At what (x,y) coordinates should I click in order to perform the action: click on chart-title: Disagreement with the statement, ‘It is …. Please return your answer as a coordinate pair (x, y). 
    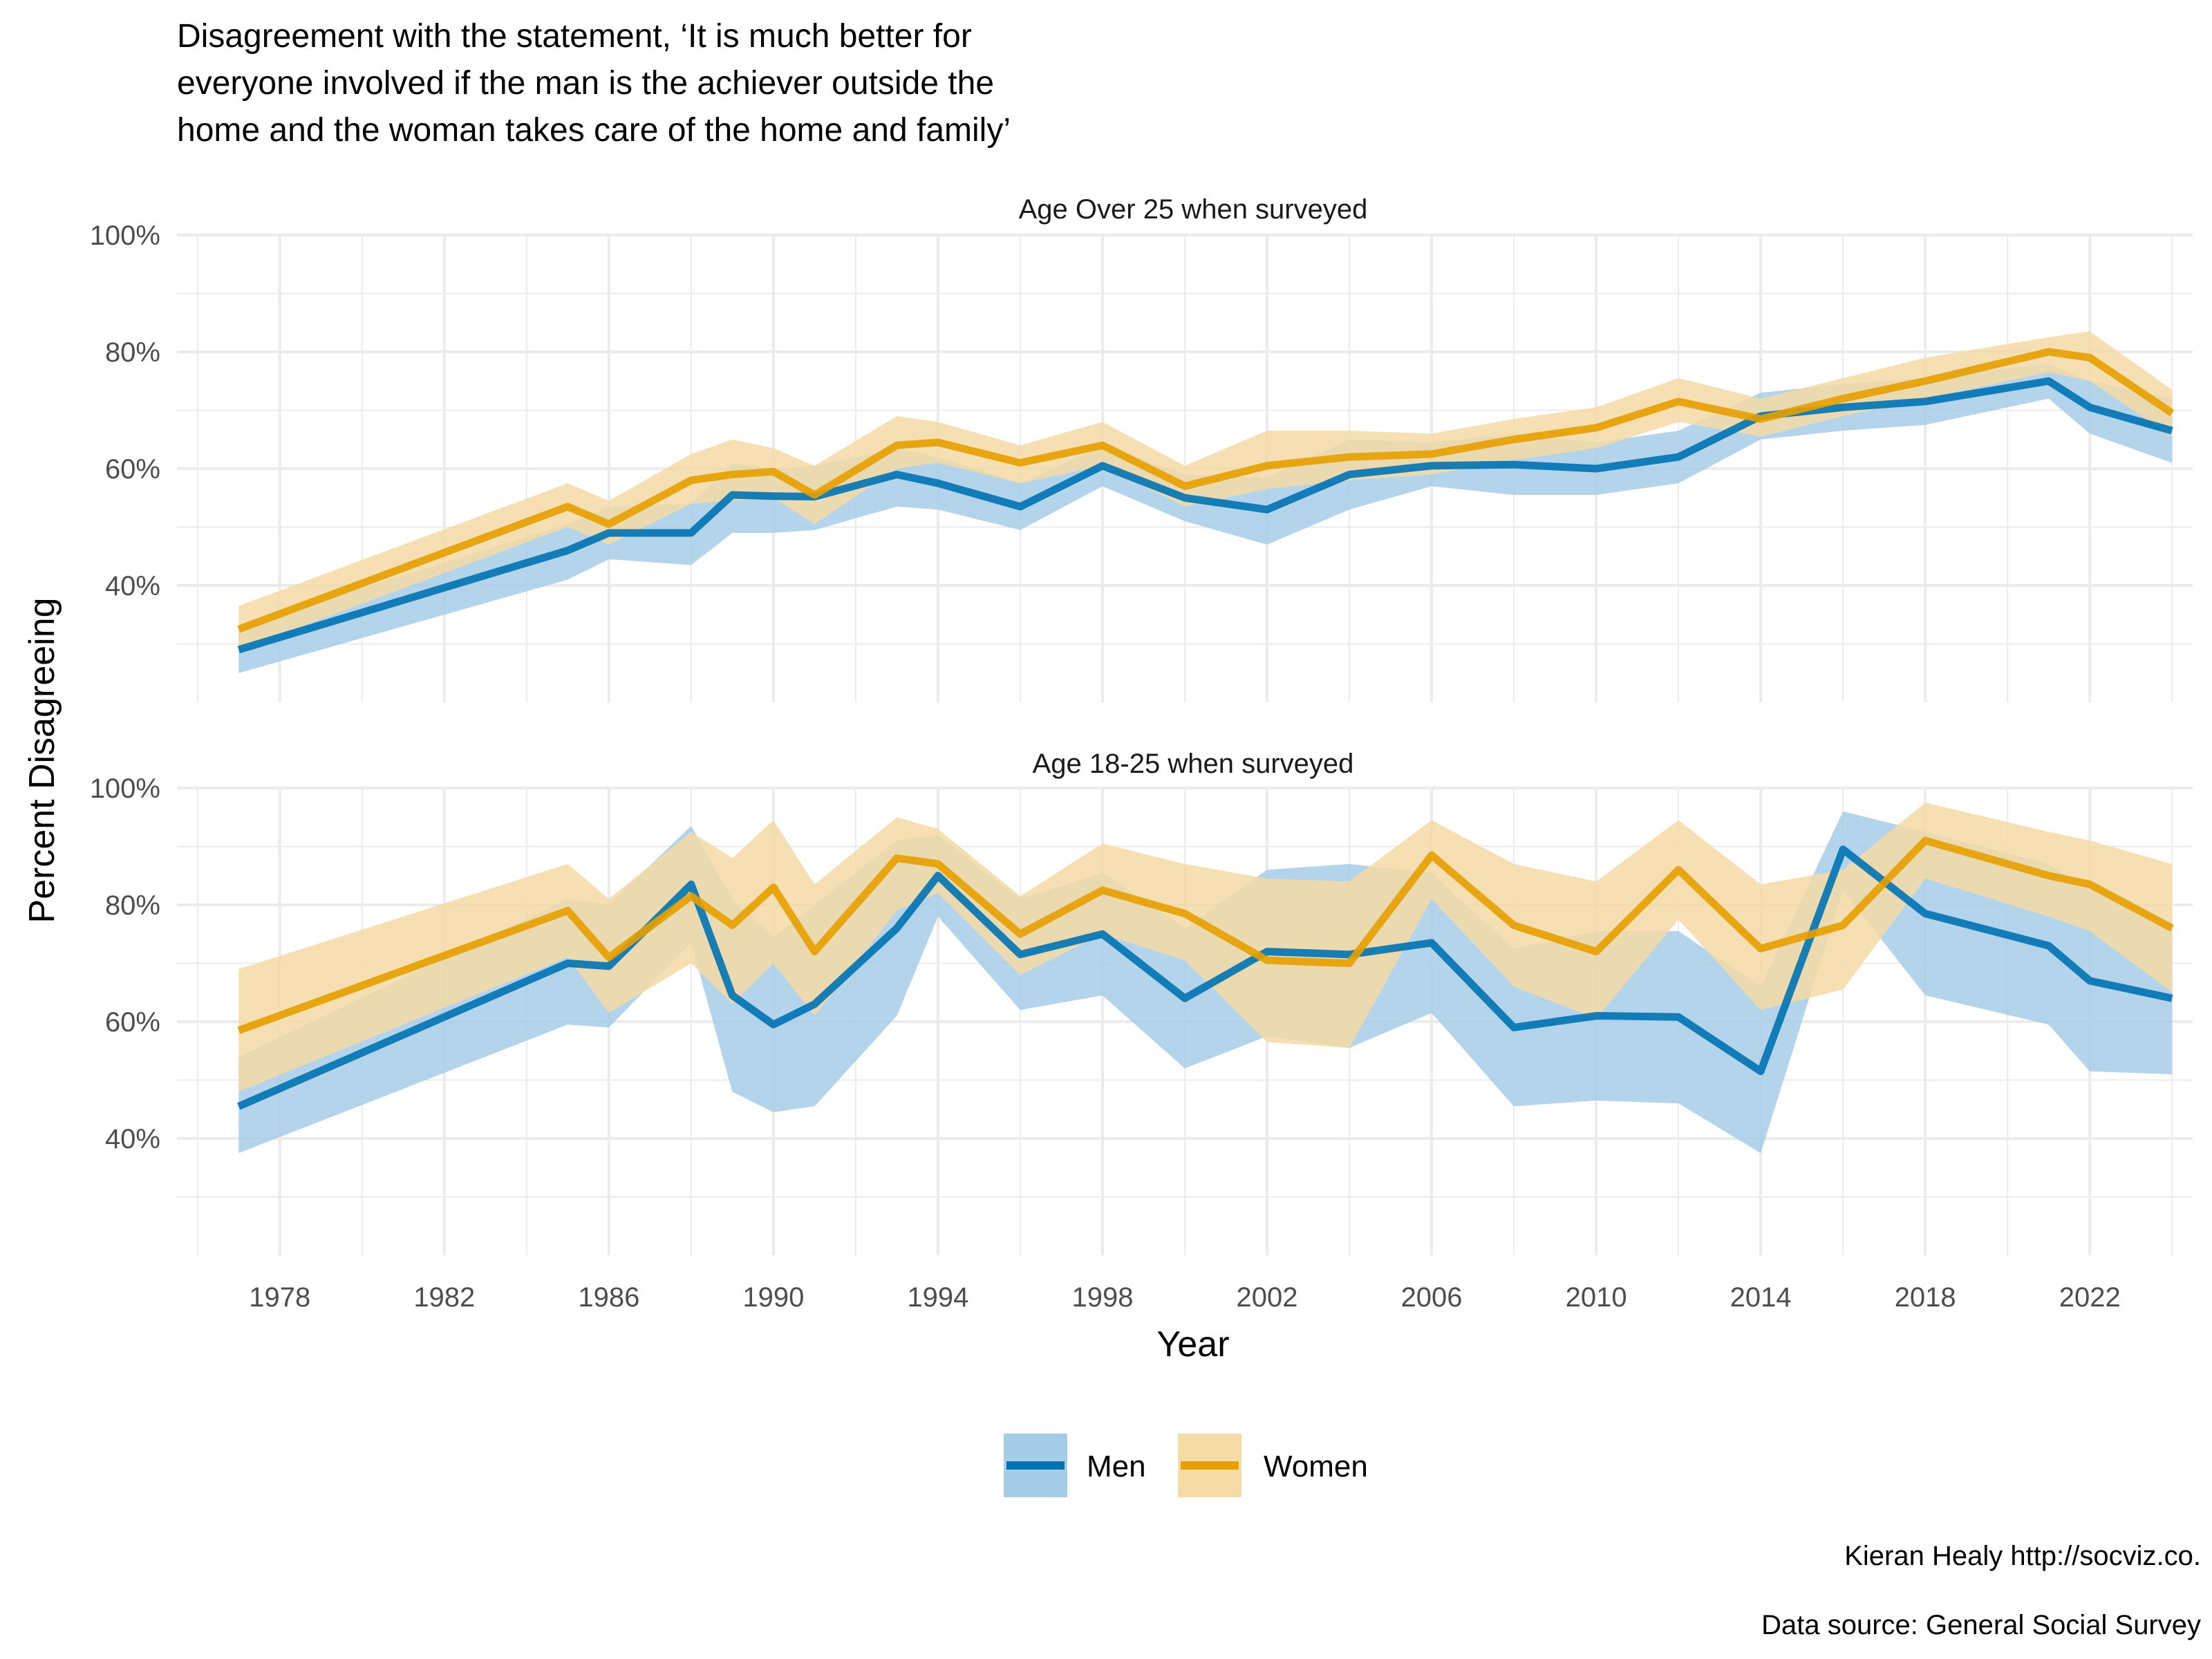
    Looking at the image, I should click on (594, 83).